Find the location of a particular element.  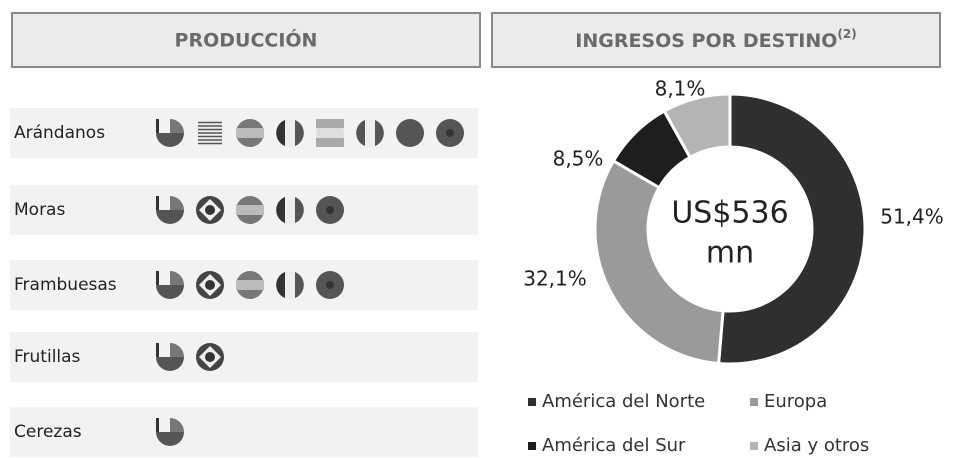

data-label: 32,1% is located at coordinates (555, 279).